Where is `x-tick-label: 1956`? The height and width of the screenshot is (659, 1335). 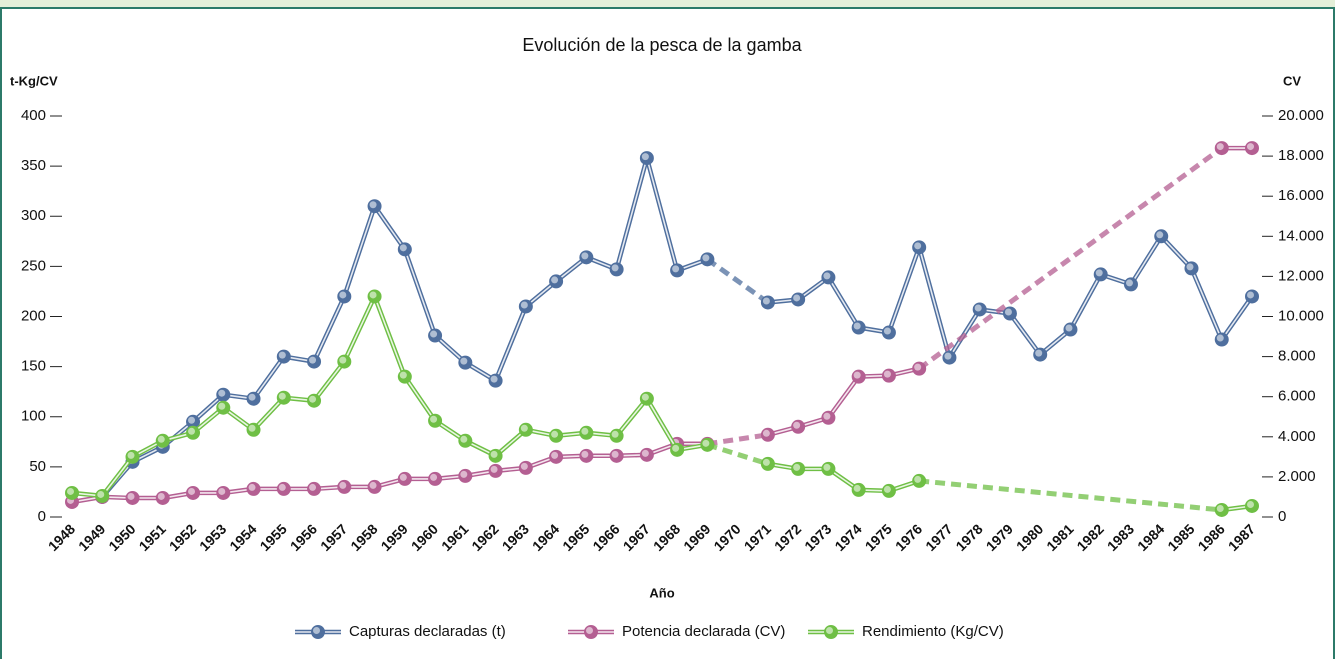 x-tick-label: 1956 is located at coordinates (303, 537).